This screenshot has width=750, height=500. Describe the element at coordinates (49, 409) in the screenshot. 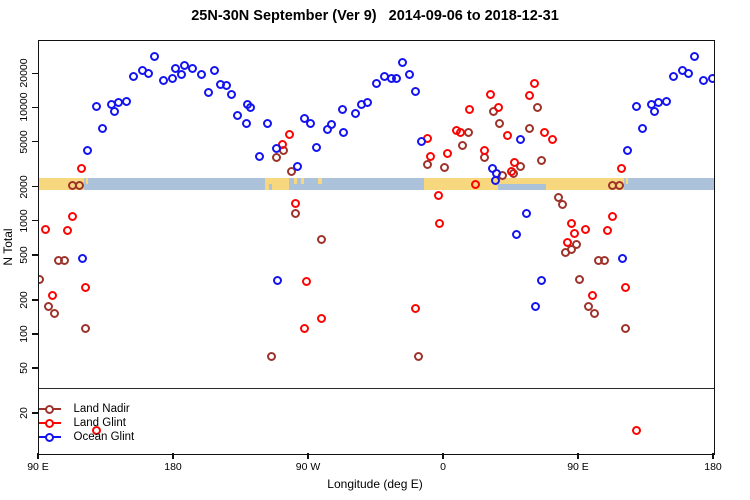

I see `legend-marker-land-nadir-icon` at that location.